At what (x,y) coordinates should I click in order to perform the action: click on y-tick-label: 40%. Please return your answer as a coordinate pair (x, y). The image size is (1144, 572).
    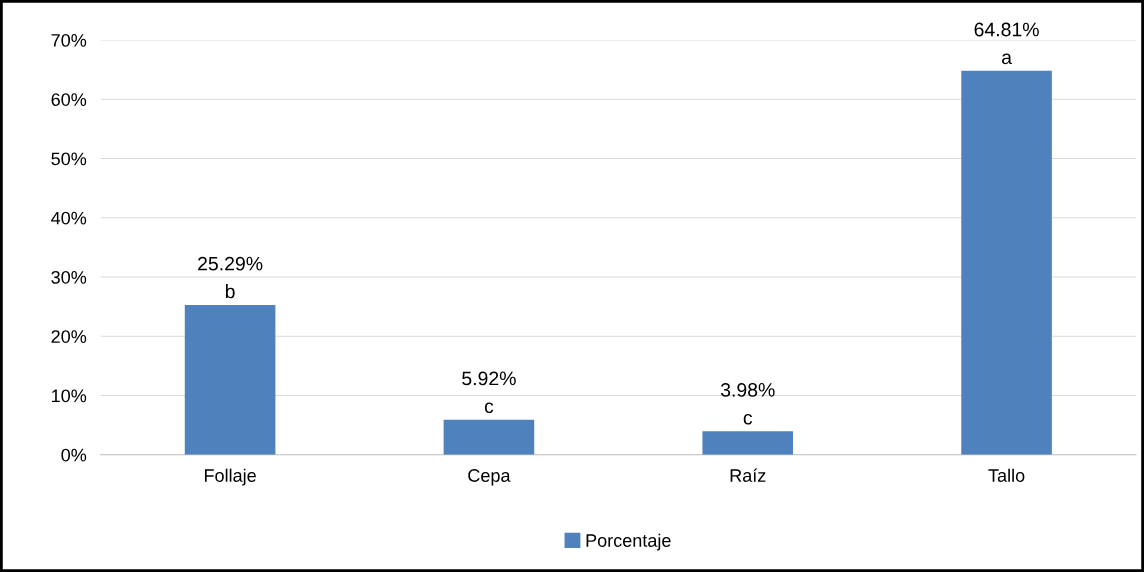
    Looking at the image, I should click on (69, 218).